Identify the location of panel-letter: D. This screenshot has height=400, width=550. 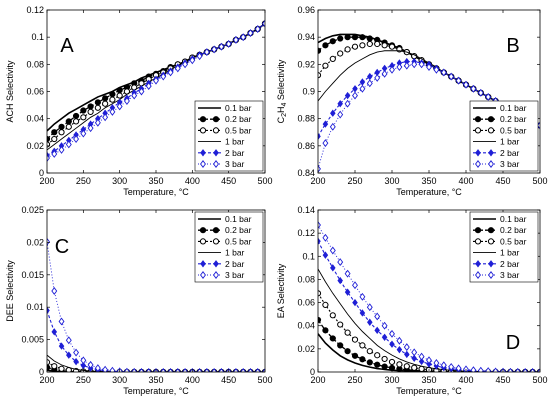
(513, 343).